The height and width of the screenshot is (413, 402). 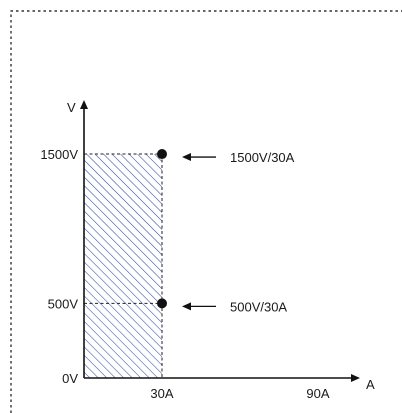 I want to click on guide-lines, so click(x=123, y=265).